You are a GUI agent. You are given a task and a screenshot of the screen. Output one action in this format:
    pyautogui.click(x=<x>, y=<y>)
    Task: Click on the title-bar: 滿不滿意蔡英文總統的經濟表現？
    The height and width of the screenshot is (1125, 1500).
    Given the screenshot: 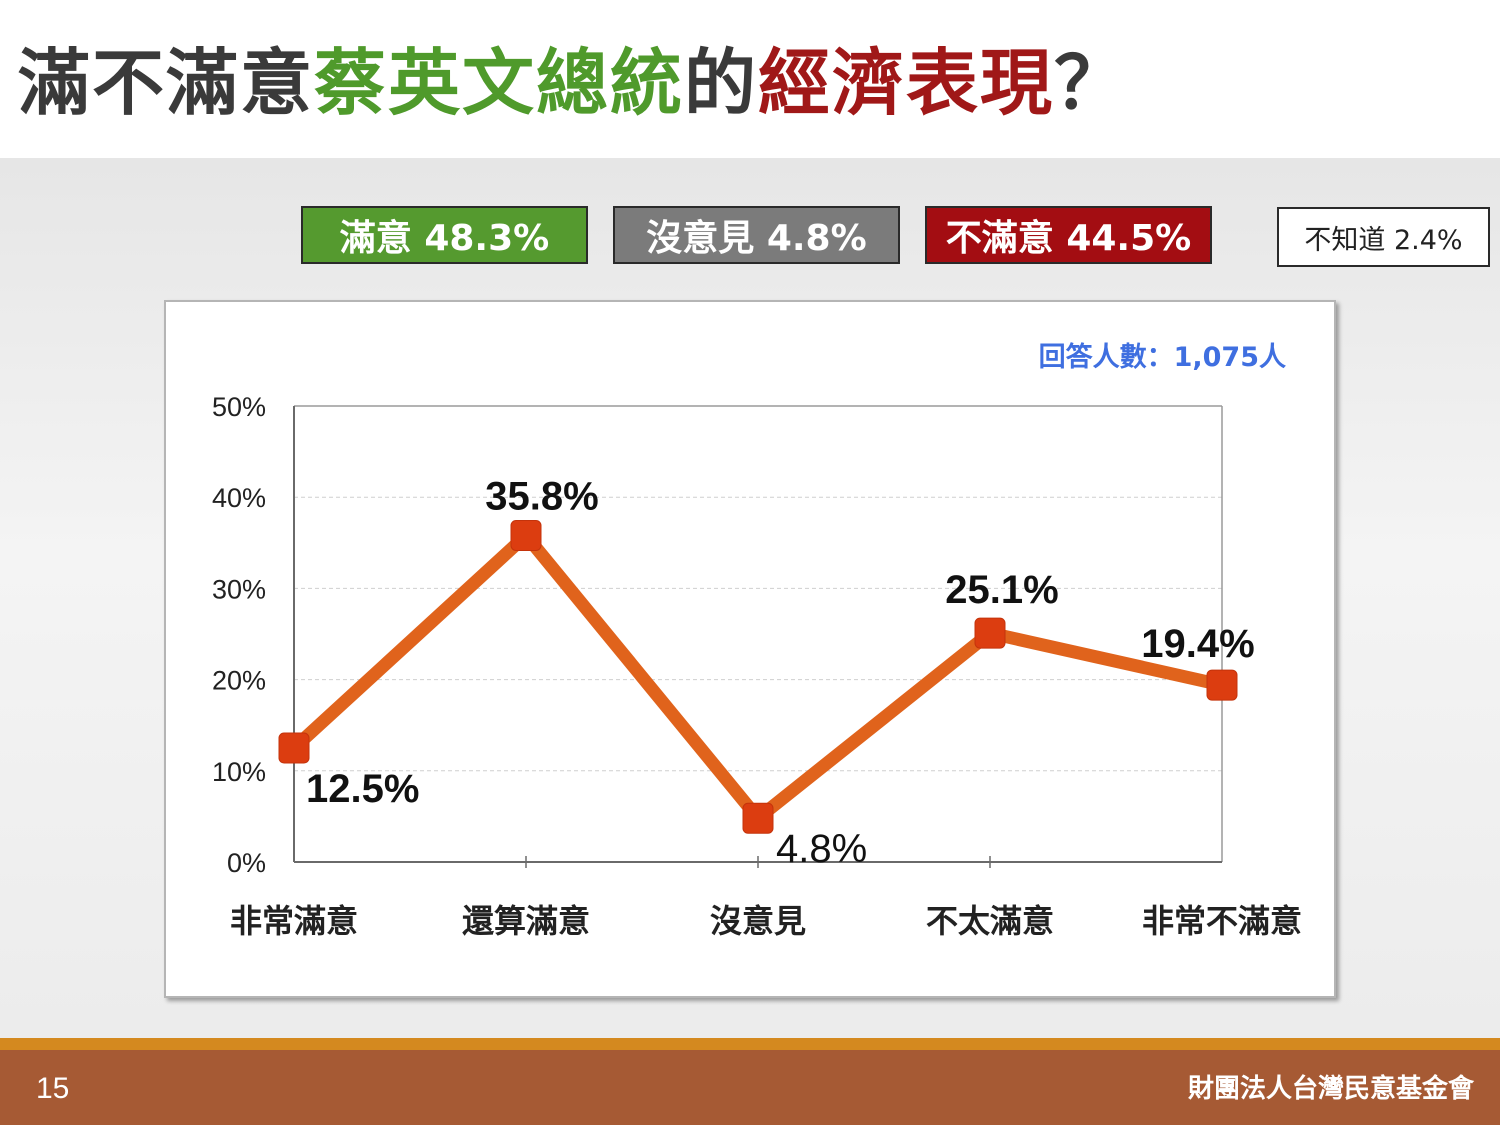 What is the action you would take?
    pyautogui.click(x=750, y=79)
    